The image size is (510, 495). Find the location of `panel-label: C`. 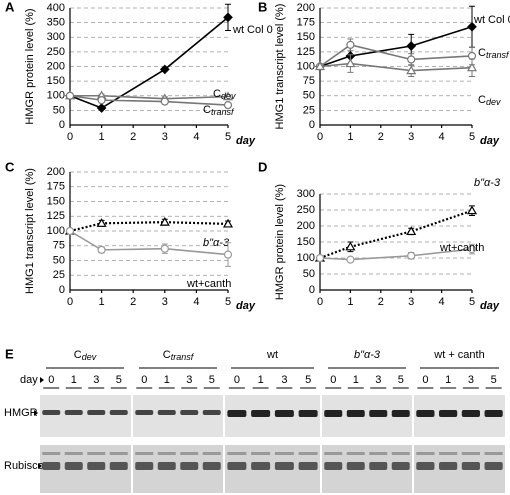

panel-label: C is located at coordinates (10, 166).